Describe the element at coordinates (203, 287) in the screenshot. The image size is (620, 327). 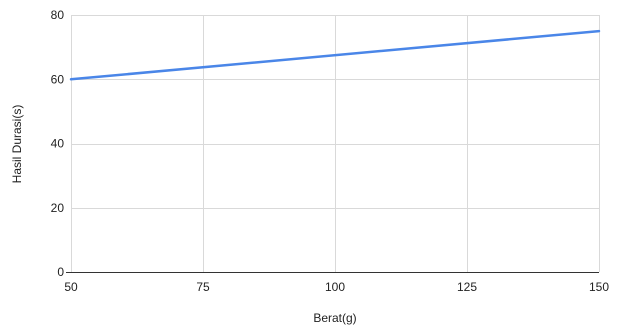
I see `x-tick-label: 75` at that location.